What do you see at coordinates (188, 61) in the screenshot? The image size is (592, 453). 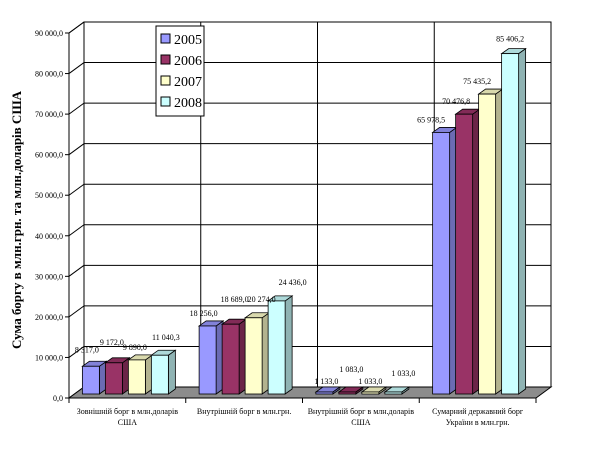 I see `legend-label: 2006` at bounding box center [188, 61].